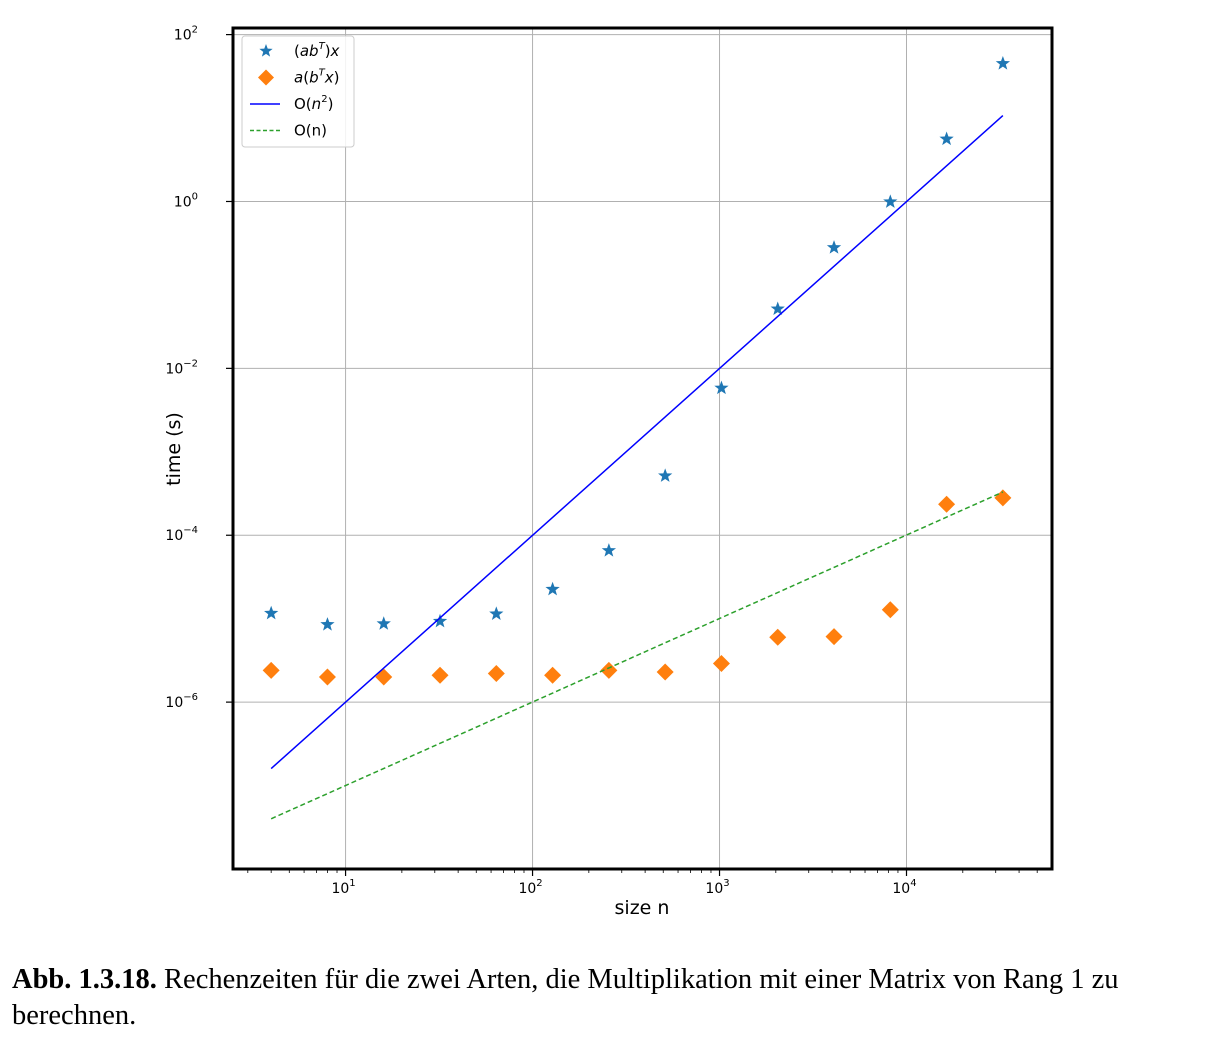 The width and height of the screenshot is (1224, 1043). I want to click on legend-box, so click(298, 91).